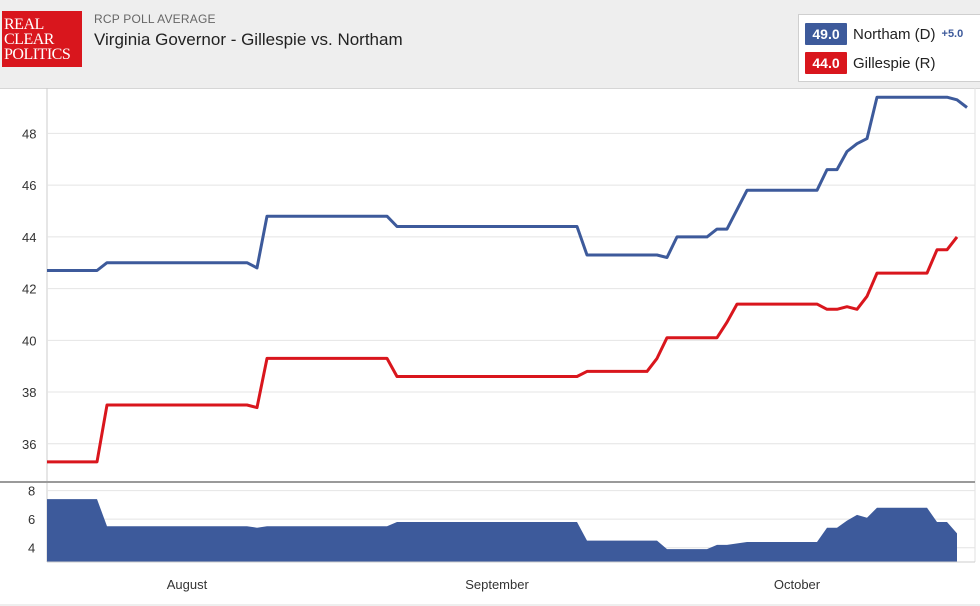 This screenshot has height=606, width=980. Describe the element at coordinates (37, 54) in the screenshot. I see `logo-line-3: POLITICS` at that location.